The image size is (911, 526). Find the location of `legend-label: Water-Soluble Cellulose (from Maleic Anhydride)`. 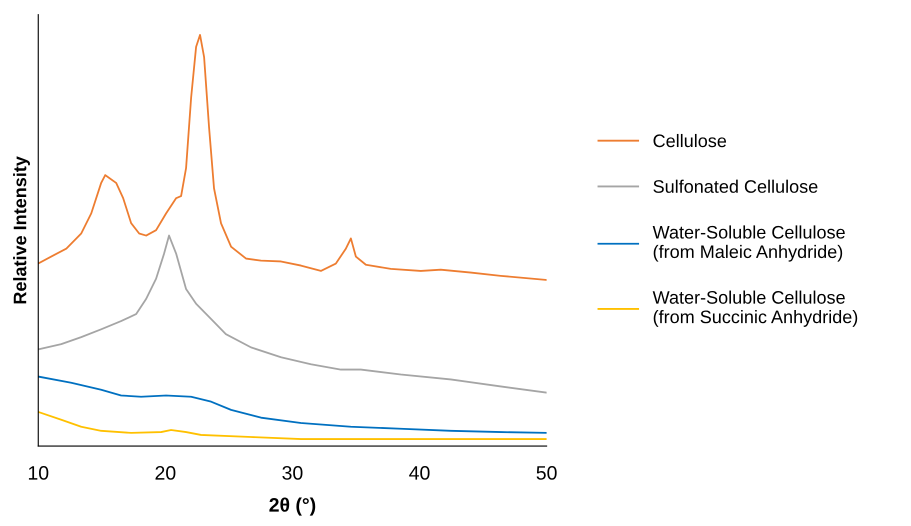

legend-label: Water-Soluble Cellulose (from Maleic Anhydride) is located at coordinates (748, 243).